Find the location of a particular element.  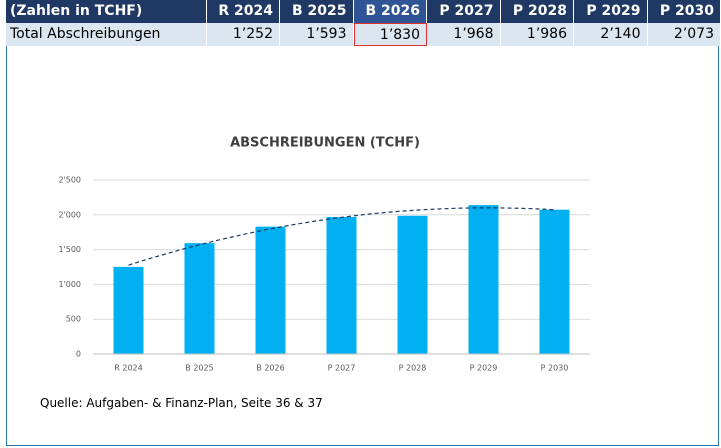

trendline is located at coordinates (341, 236).